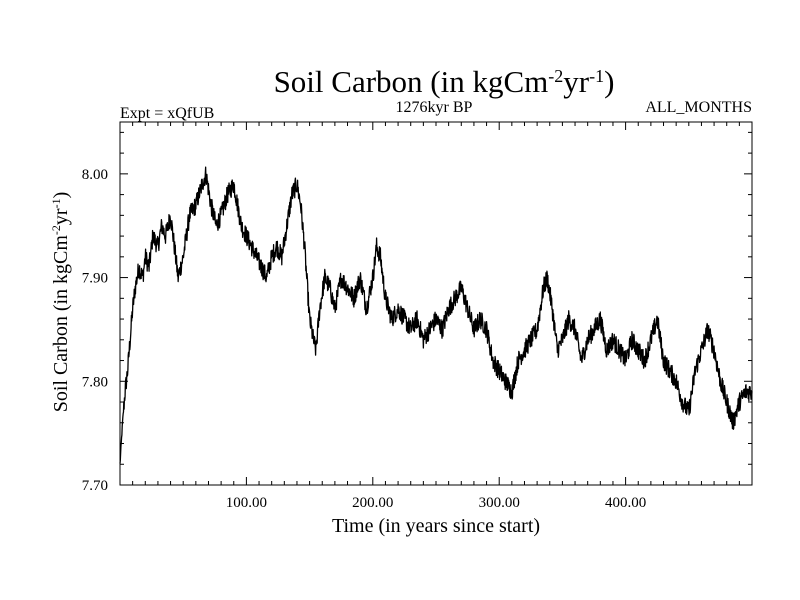 Image resolution: width=800 pixels, height=600 pixels. What do you see at coordinates (436, 526) in the screenshot?
I see `x-axis-label: Time (in years since start)` at bounding box center [436, 526].